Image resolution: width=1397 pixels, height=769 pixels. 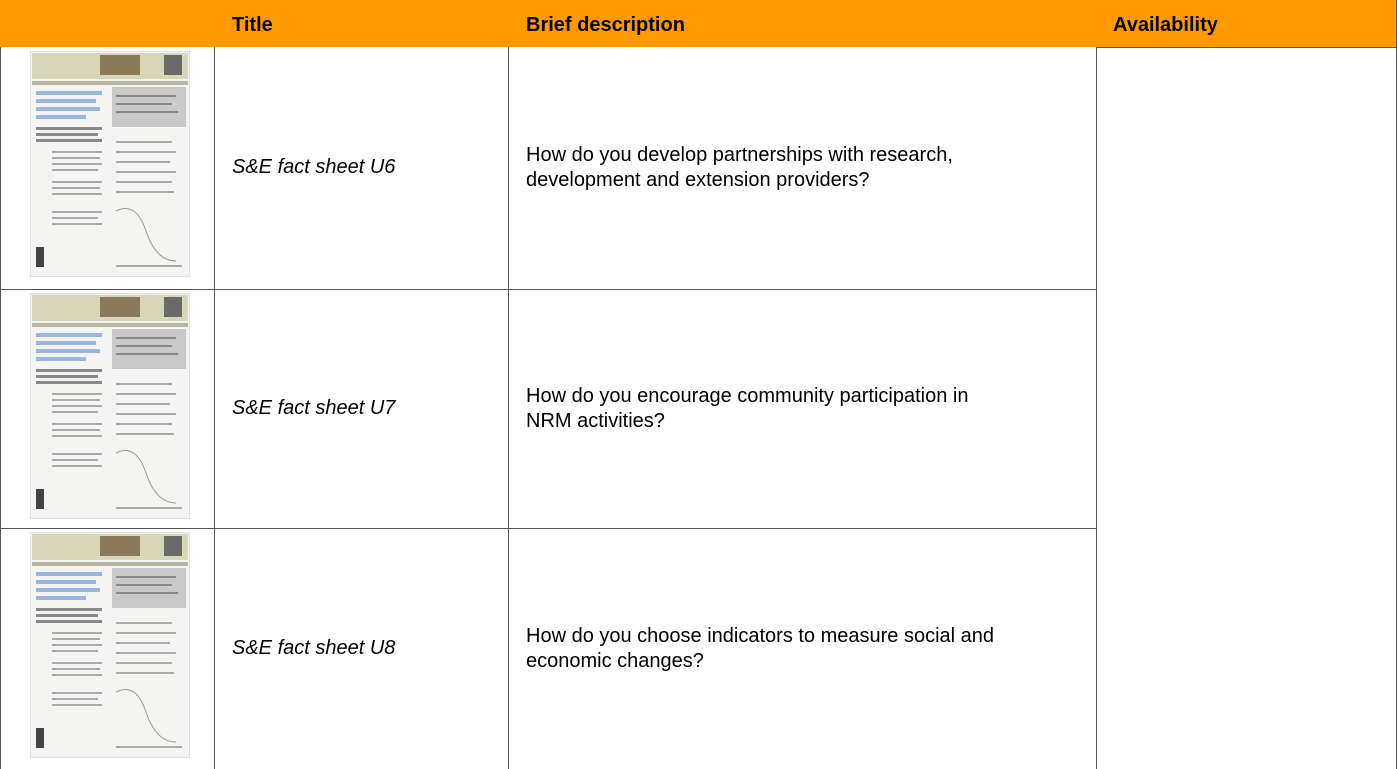 What do you see at coordinates (1246, 47) in the screenshot?
I see `header-border` at bounding box center [1246, 47].